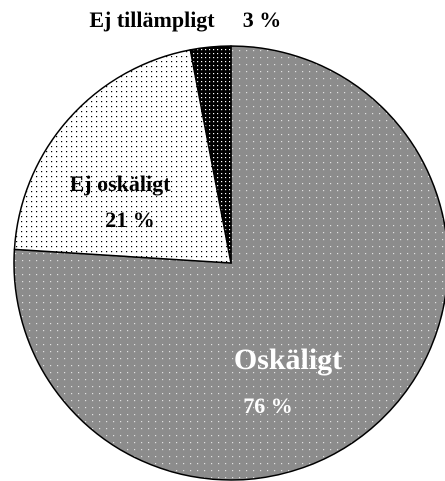  What do you see at coordinates (130, 219) in the screenshot?
I see `slice-value-label: 21 %` at bounding box center [130, 219].